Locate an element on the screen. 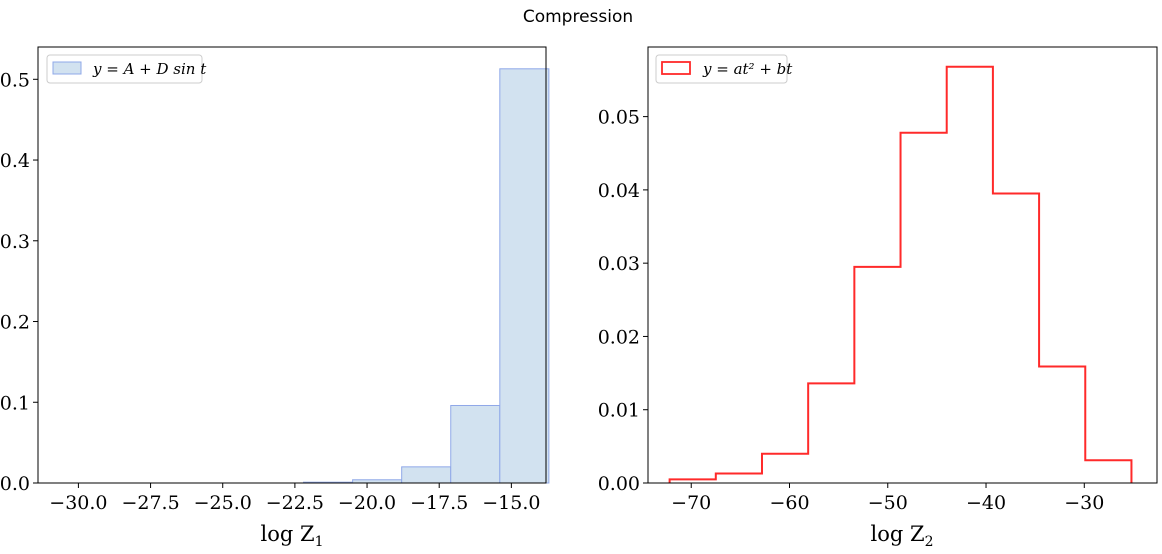  left-y-tick-label: 0.3 is located at coordinates (15, 242).